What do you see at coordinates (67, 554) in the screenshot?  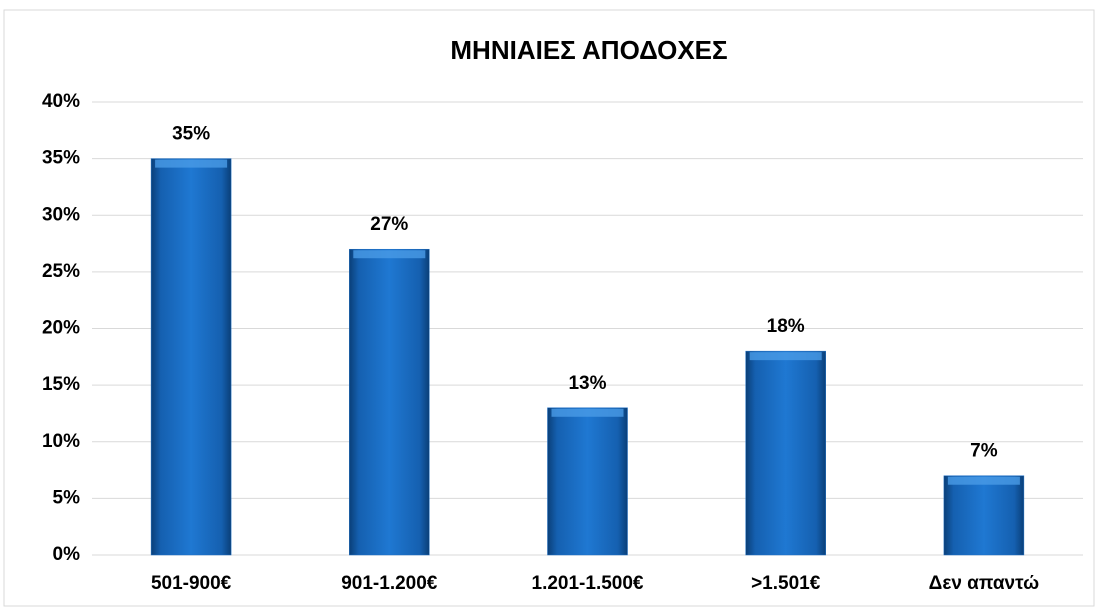 I see `y-tick-label: 0%` at bounding box center [67, 554].